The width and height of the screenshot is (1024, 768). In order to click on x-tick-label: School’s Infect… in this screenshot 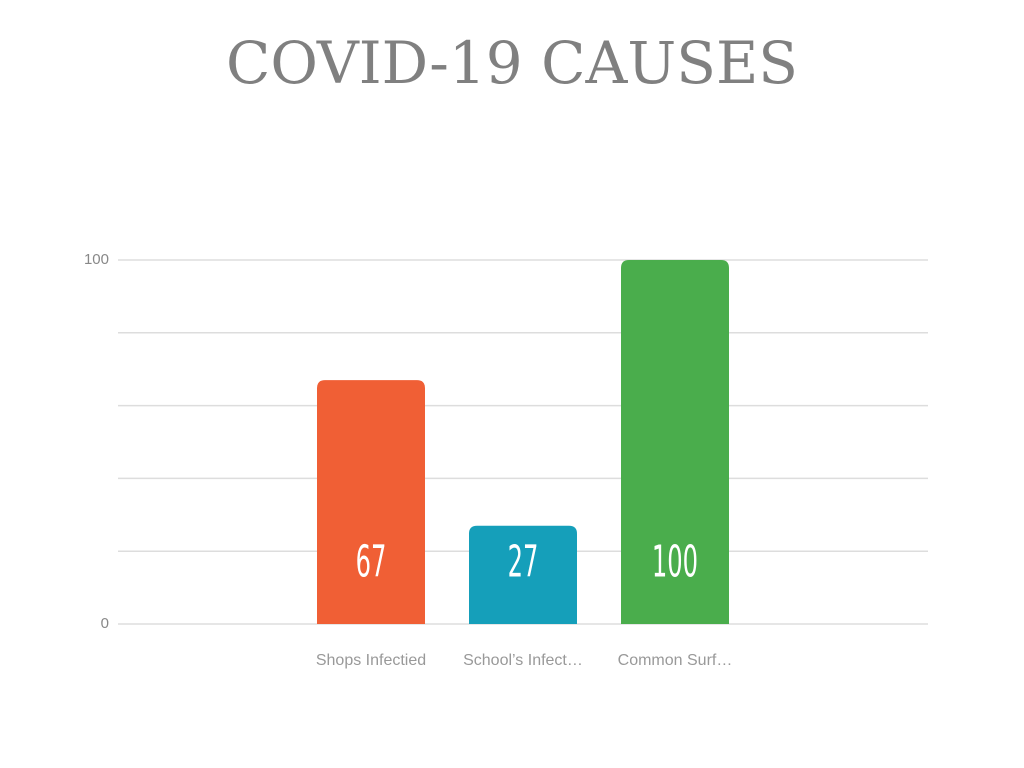, I will do `click(523, 660)`.